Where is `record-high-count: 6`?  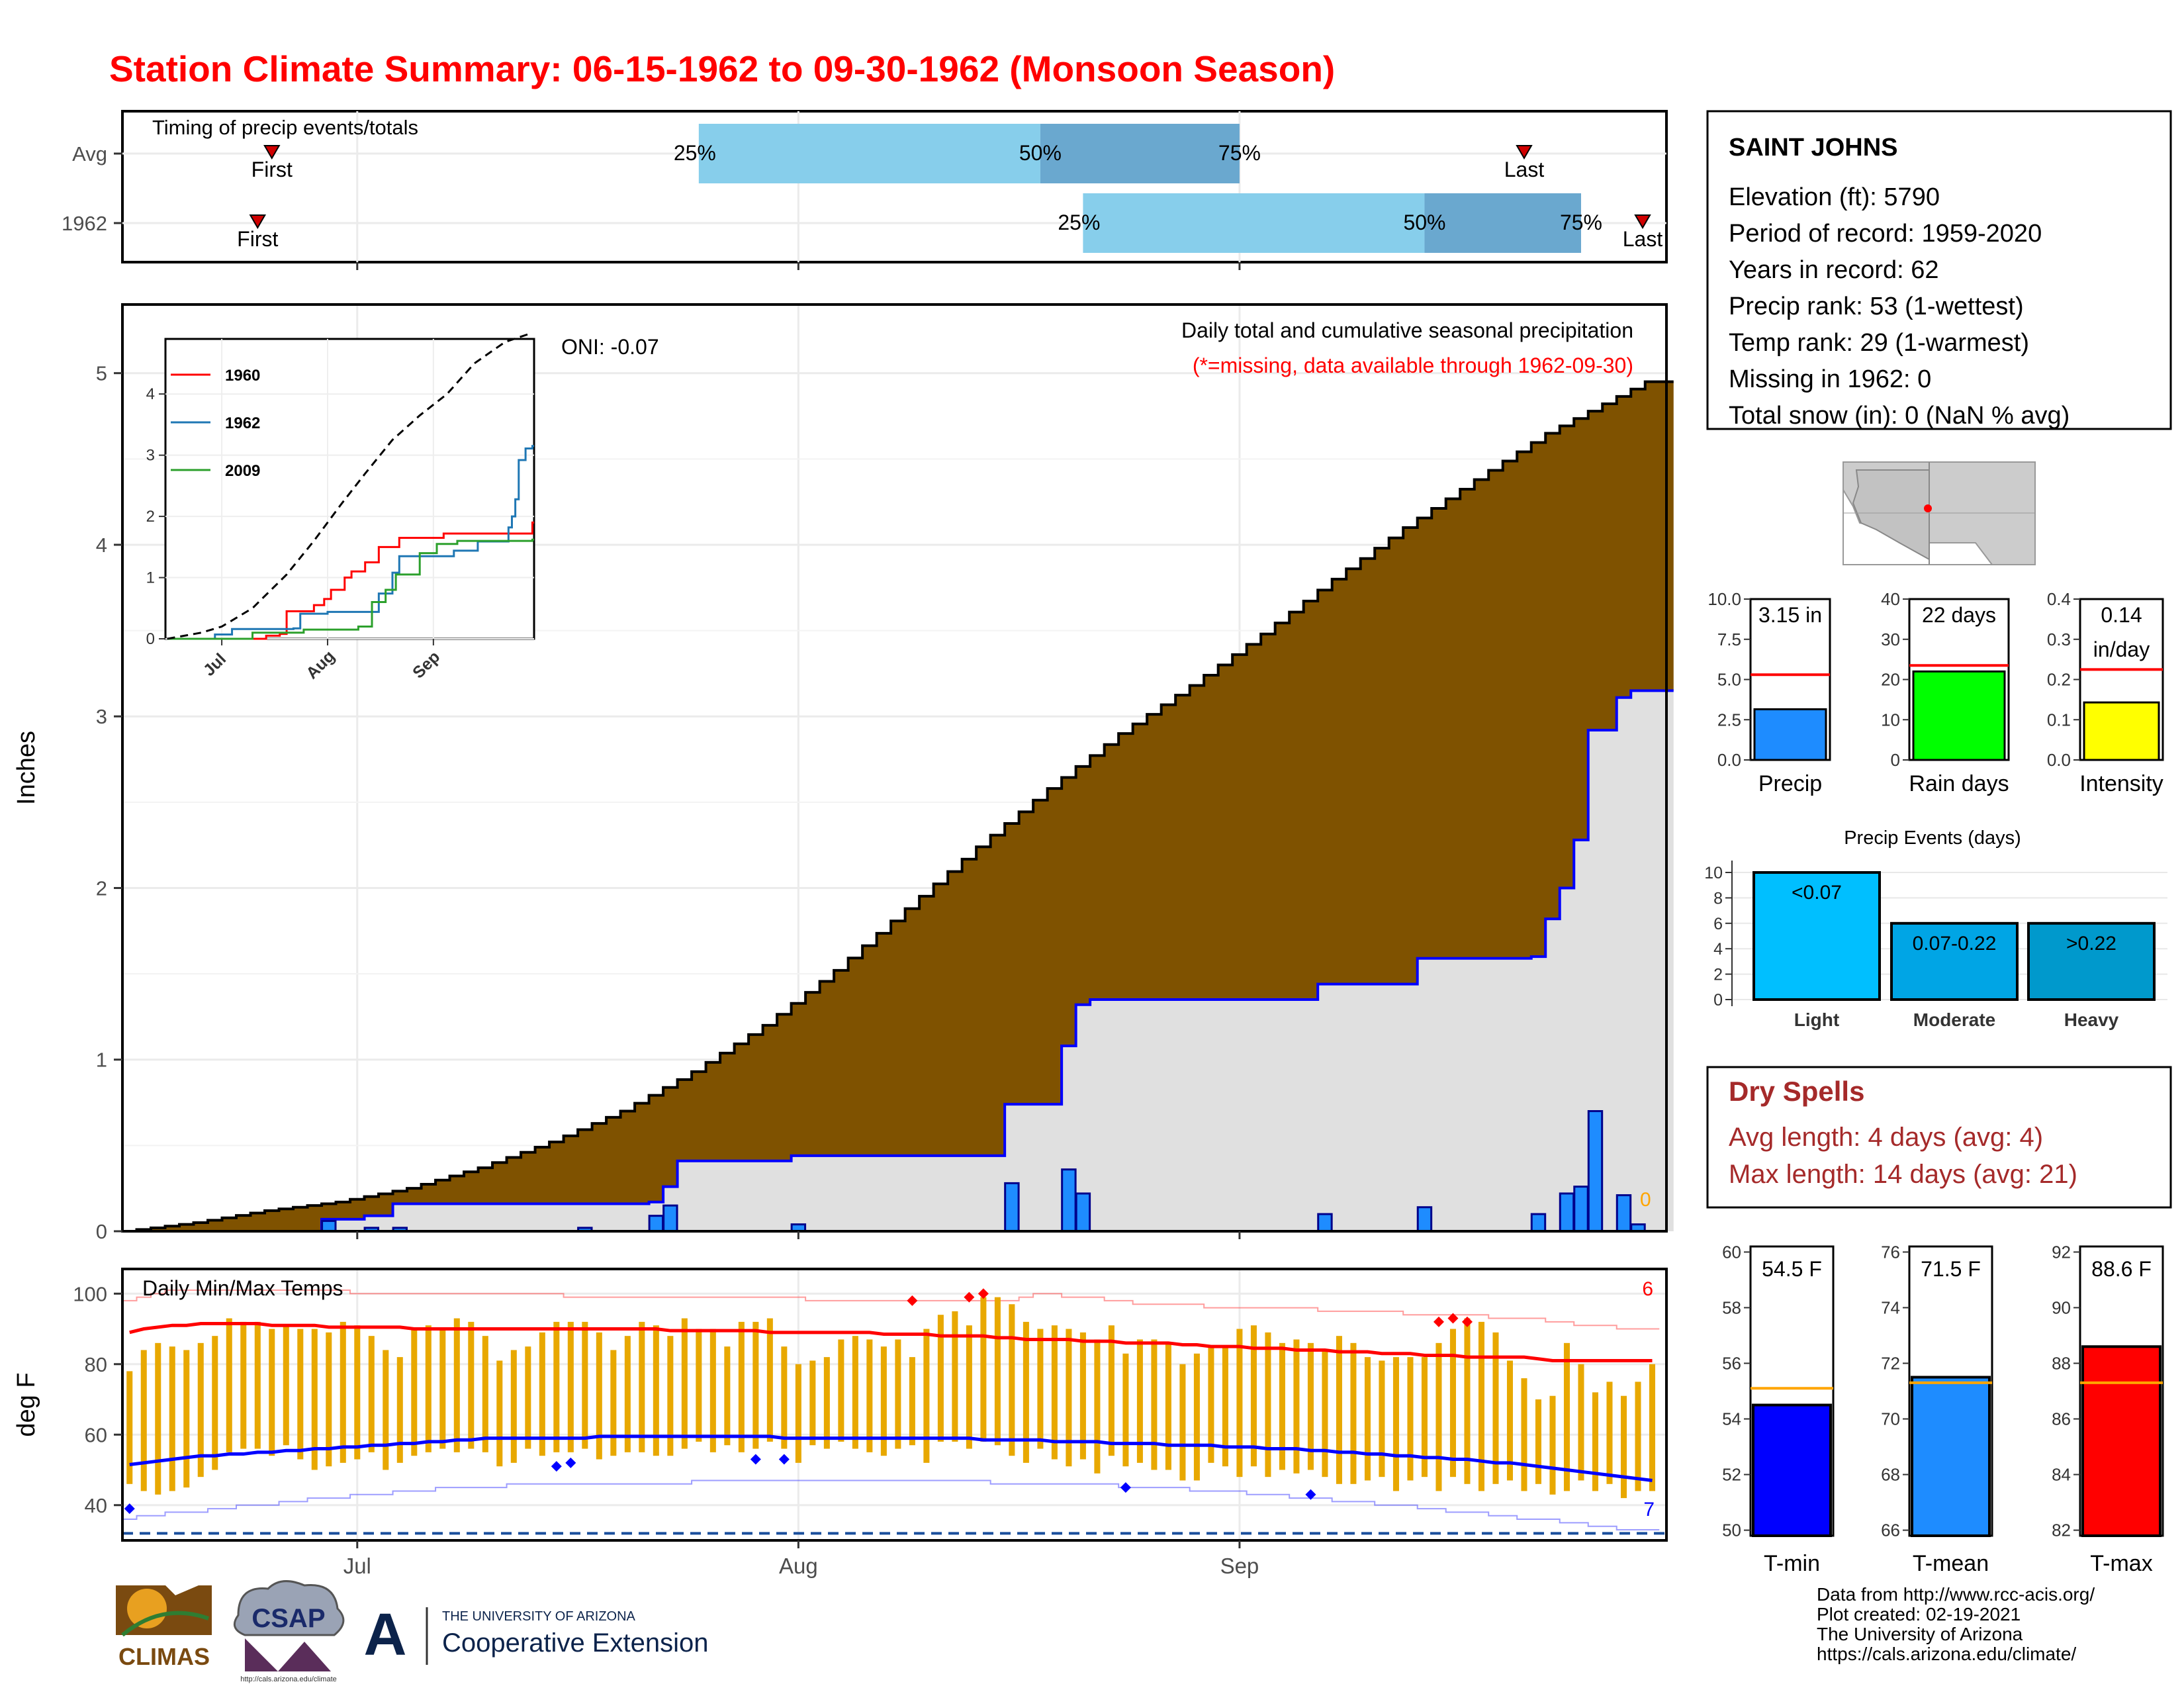 record-high-count: 6 is located at coordinates (1647, 1289).